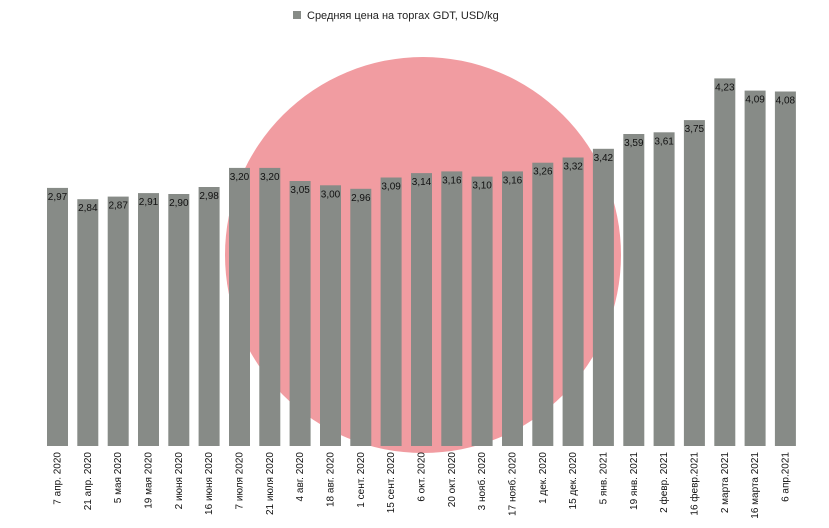  What do you see at coordinates (300, 190) in the screenshot?
I see `bar-value-label: 3,05` at bounding box center [300, 190].